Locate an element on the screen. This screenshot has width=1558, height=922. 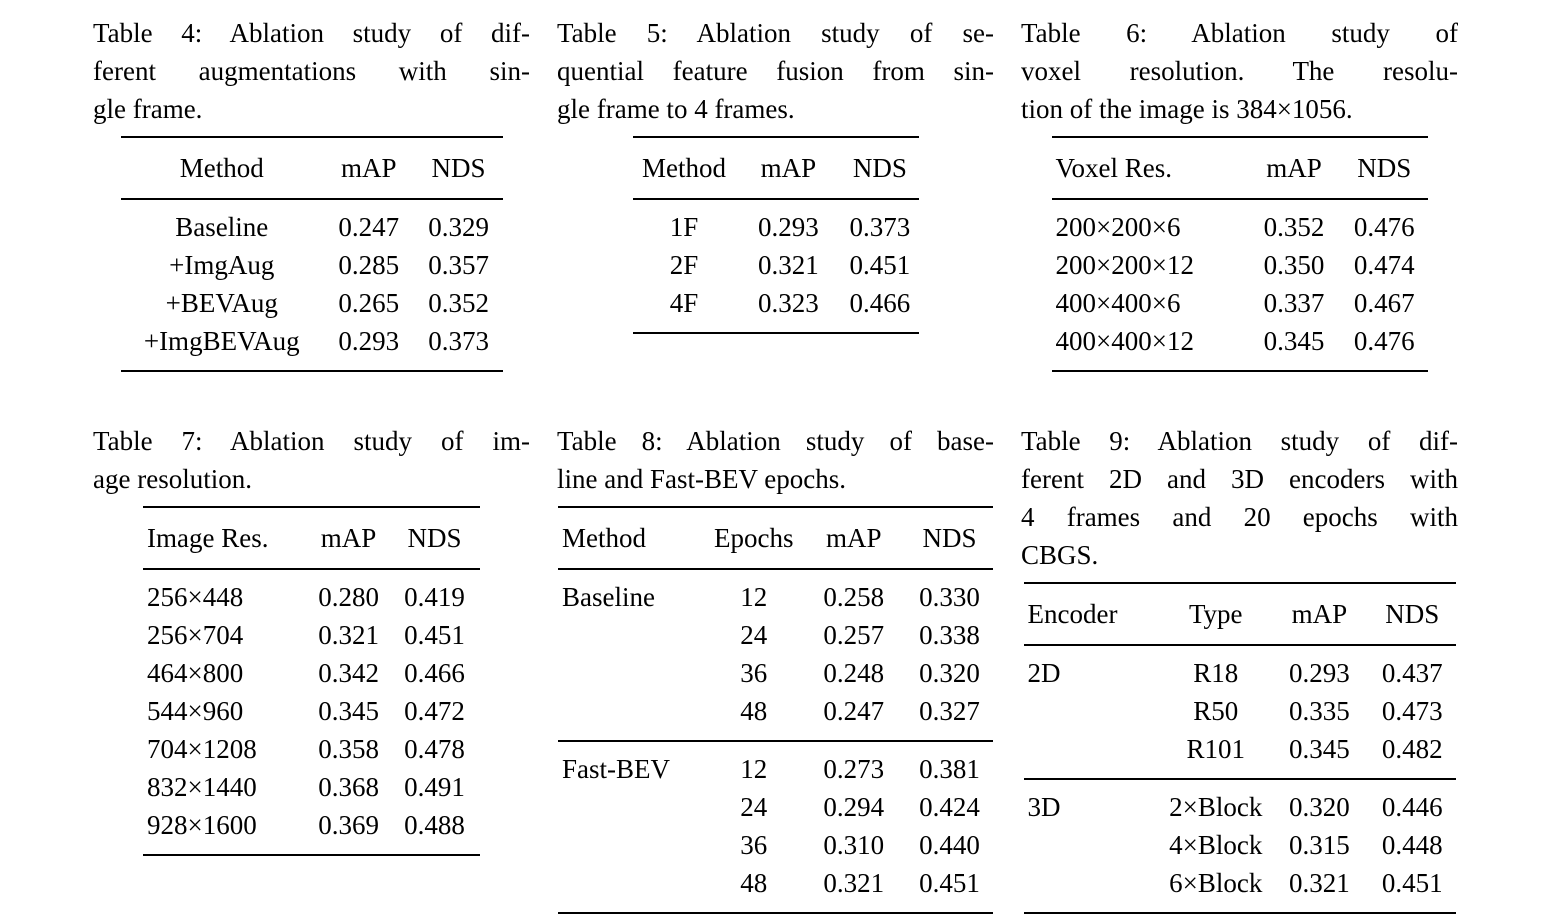
table-cell: +ImgBEVAug is located at coordinates (221, 341).